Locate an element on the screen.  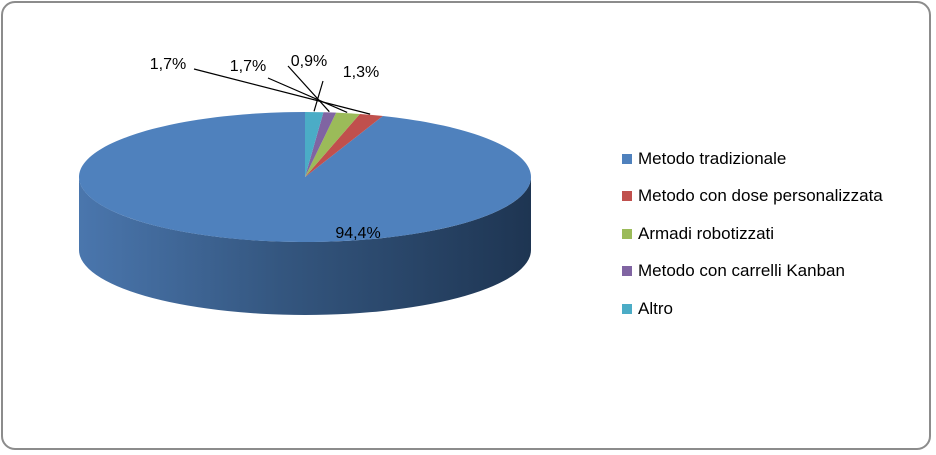
pie-side-wall is located at coordinates (305, 246).